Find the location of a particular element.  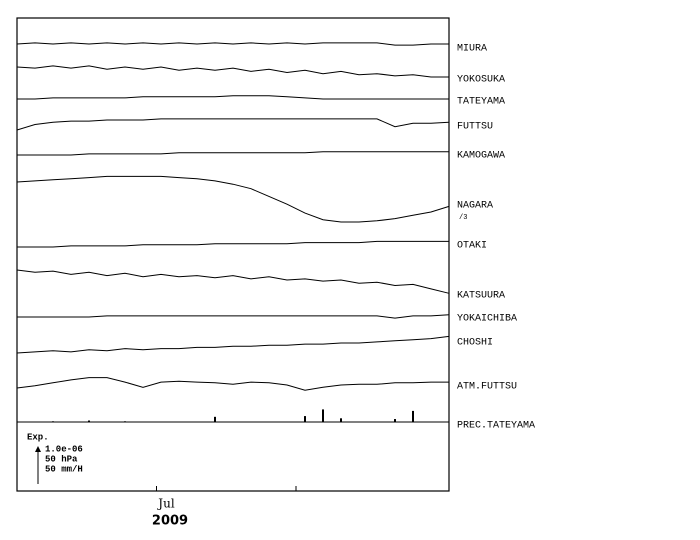

series-label: TATEYAMA is located at coordinates (481, 102).